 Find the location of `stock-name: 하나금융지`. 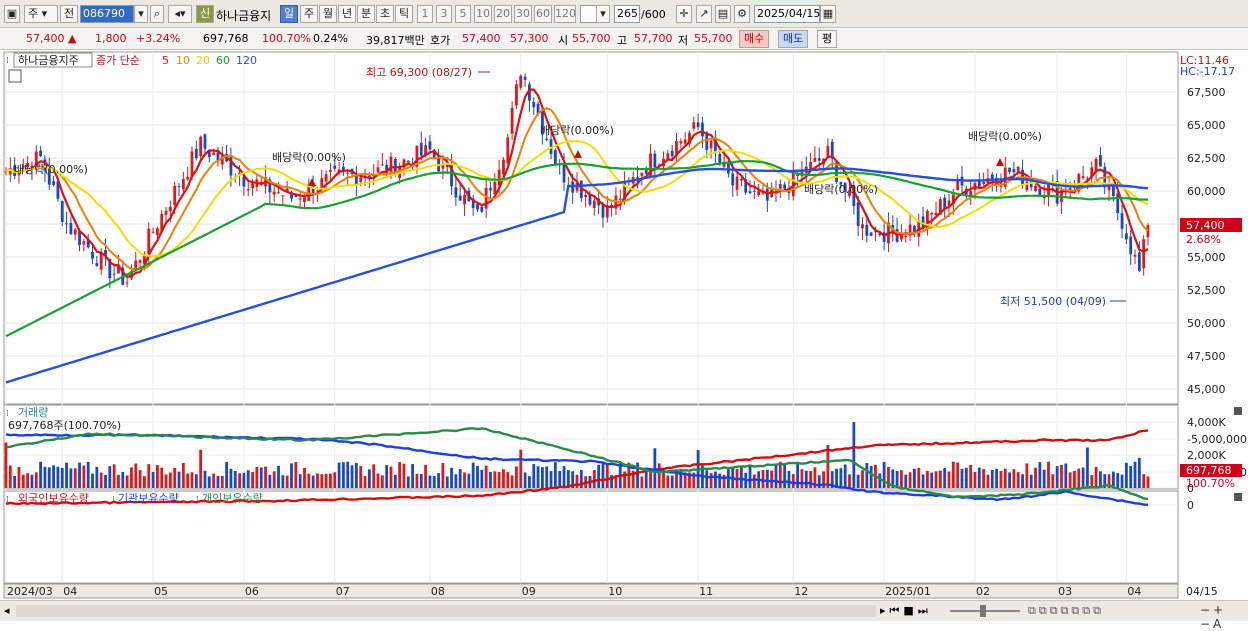

stock-name: 하나금융지 is located at coordinates (244, 16).